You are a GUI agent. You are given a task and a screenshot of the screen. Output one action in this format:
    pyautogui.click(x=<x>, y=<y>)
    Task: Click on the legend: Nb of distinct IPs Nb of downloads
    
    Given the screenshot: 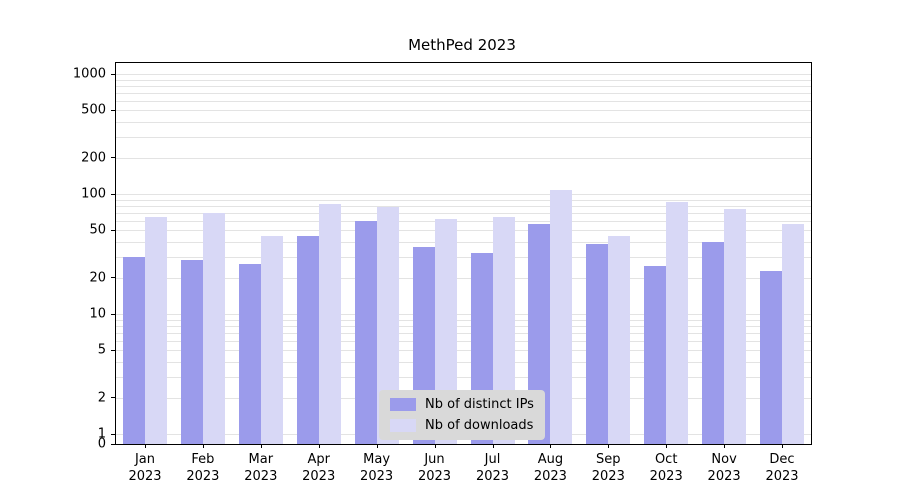 What is the action you would take?
    pyautogui.click(x=462, y=415)
    